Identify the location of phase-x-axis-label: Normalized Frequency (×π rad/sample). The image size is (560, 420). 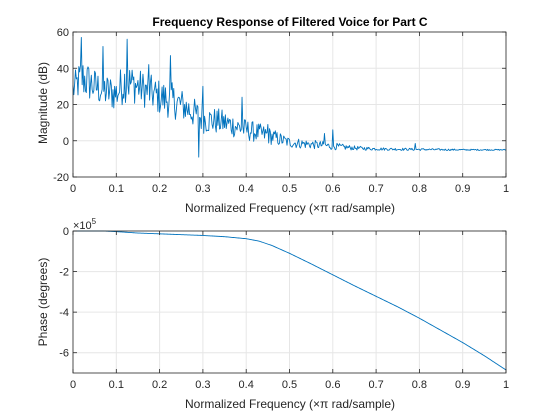
(290, 404).